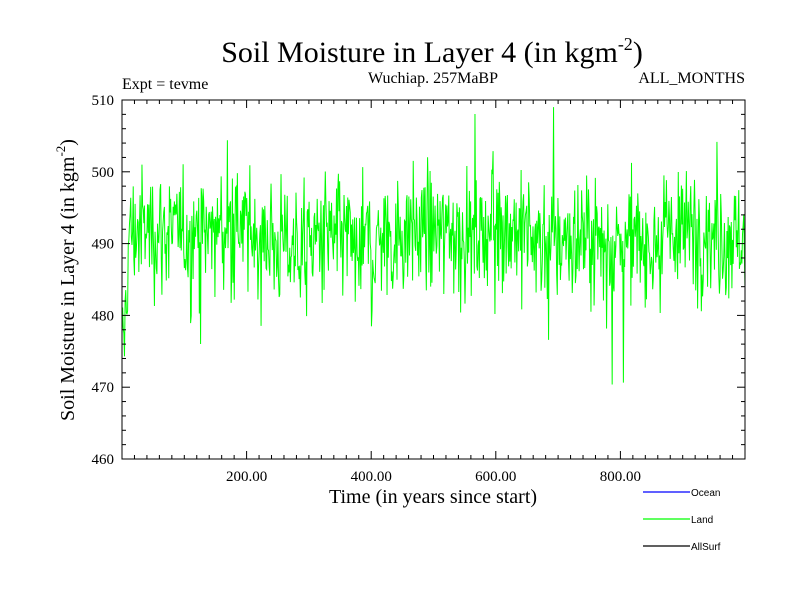  I want to click on y-tick-label: 500, so click(103, 173).